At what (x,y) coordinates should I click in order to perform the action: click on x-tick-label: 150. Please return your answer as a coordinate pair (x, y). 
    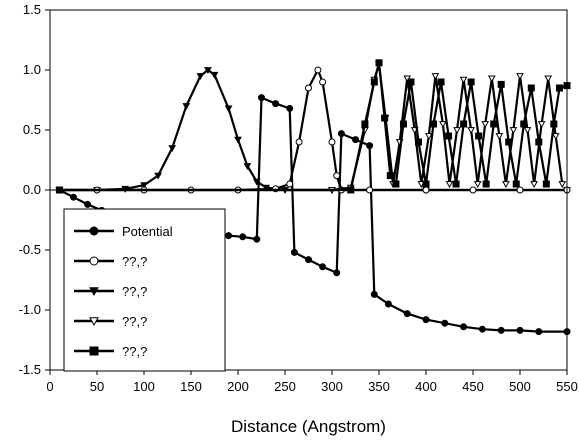
    Looking at the image, I should click on (191, 386).